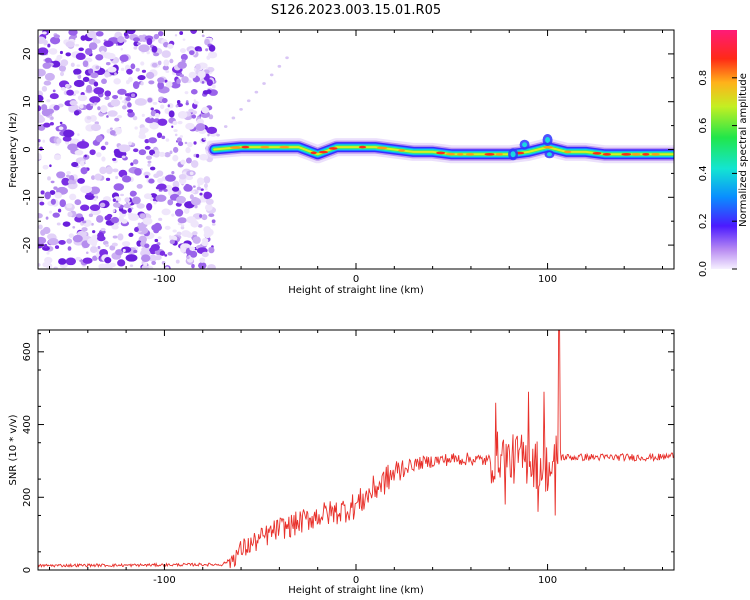 Image resolution: width=750 pixels, height=600 pixels. What do you see at coordinates (27, 197) in the screenshot?
I see `y-tick-label: -10` at bounding box center [27, 197].